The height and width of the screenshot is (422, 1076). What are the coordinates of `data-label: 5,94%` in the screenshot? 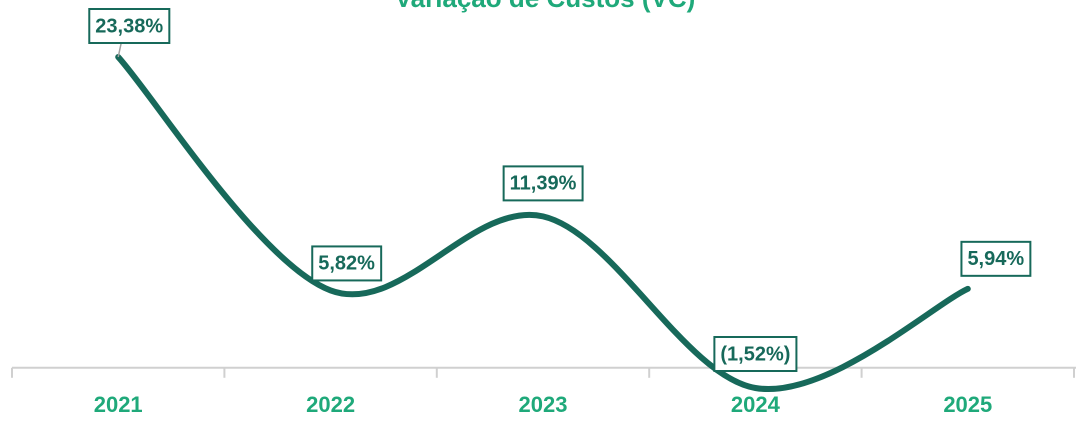 It's located at (995, 259).